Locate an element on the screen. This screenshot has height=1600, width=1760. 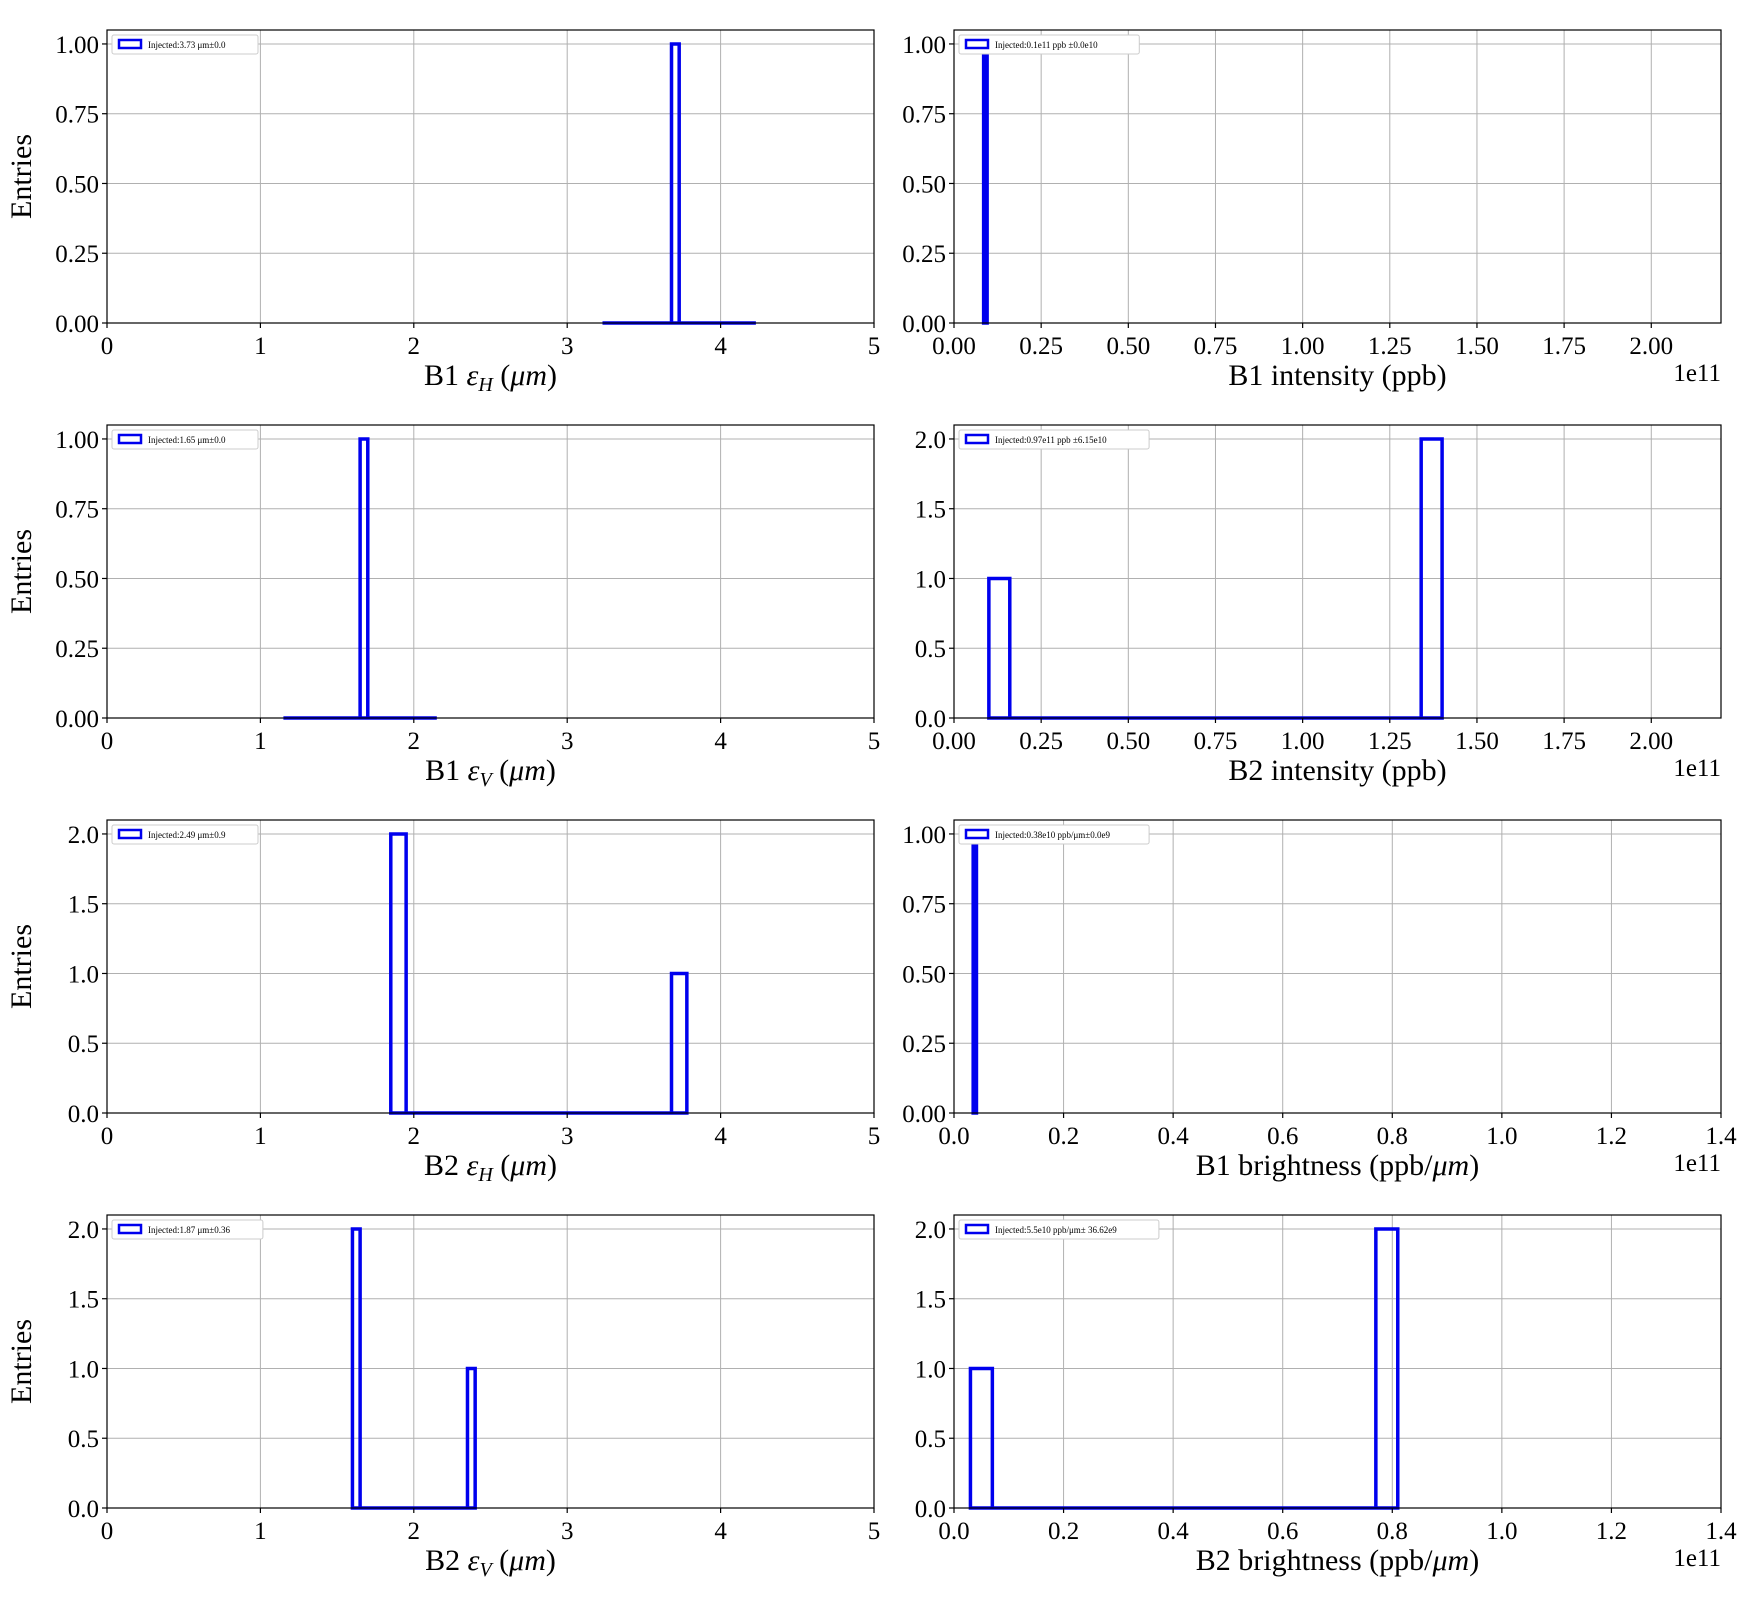
x-axis-label: B2 εH (μm) is located at coordinates (490, 1167).